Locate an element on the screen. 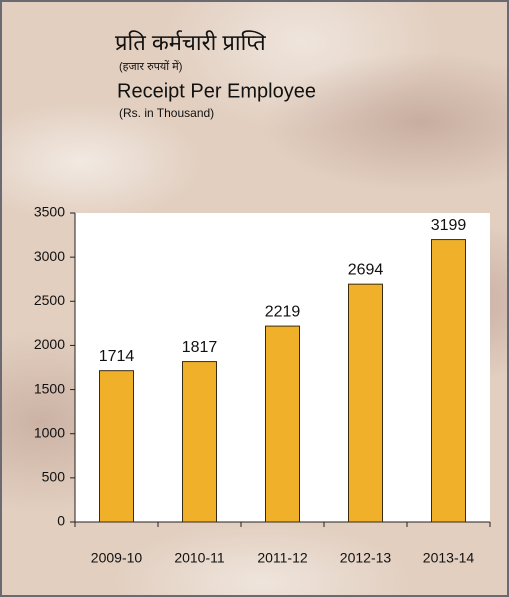 Image resolution: width=509 pixels, height=597 pixels. x-tick-label: 2010-11 is located at coordinates (199, 558).